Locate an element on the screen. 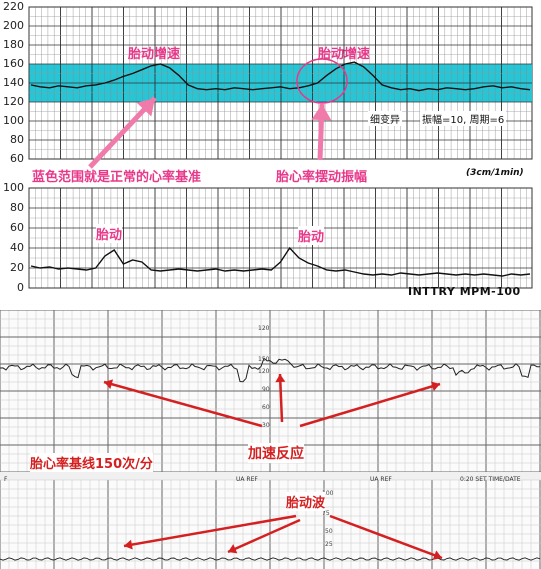 The height and width of the screenshot is (569, 541). scan-scale-label: 50 is located at coordinates (329, 531).